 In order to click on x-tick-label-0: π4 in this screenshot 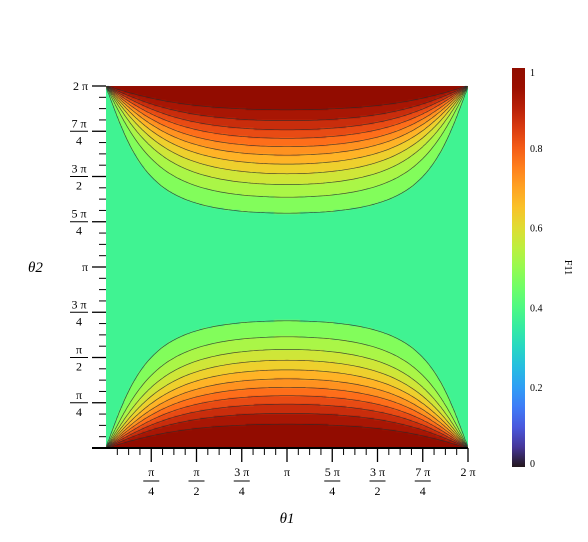, I will do `click(151, 481)`.